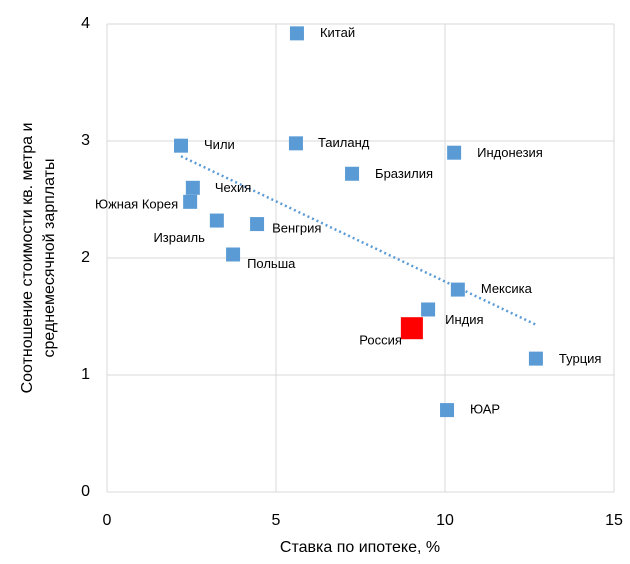 This screenshot has height=564, width=630. Describe the element at coordinates (179, 237) in the screenshot. I see `point-label: Израиль` at that location.